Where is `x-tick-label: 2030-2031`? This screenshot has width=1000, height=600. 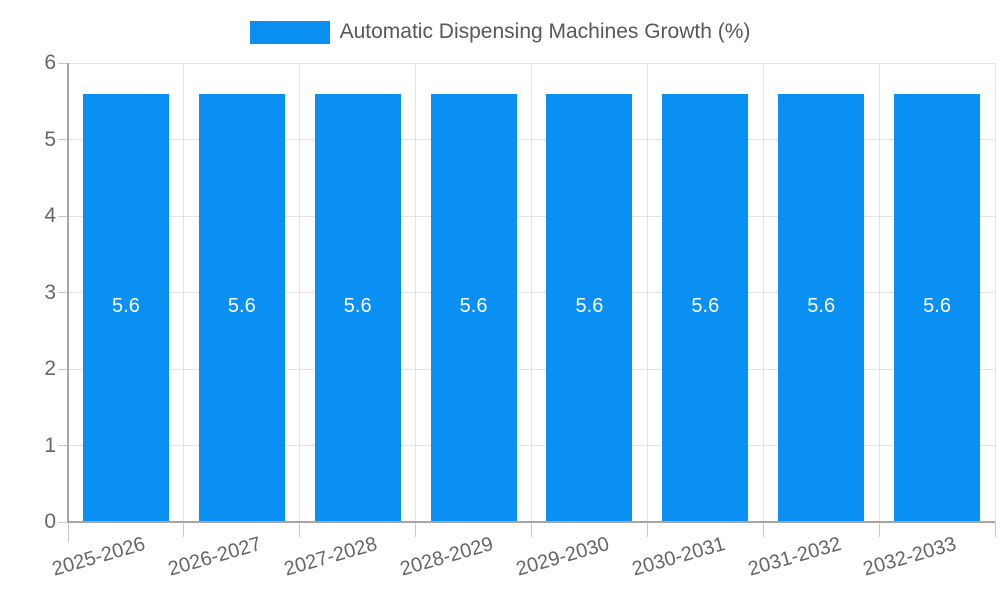 x-tick-label: 2030-2031 is located at coordinates (678, 557).